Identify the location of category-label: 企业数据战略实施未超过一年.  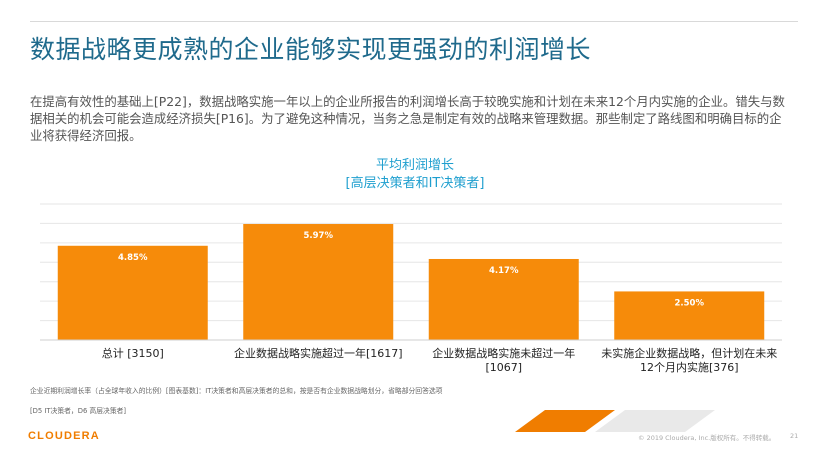
(503, 353).